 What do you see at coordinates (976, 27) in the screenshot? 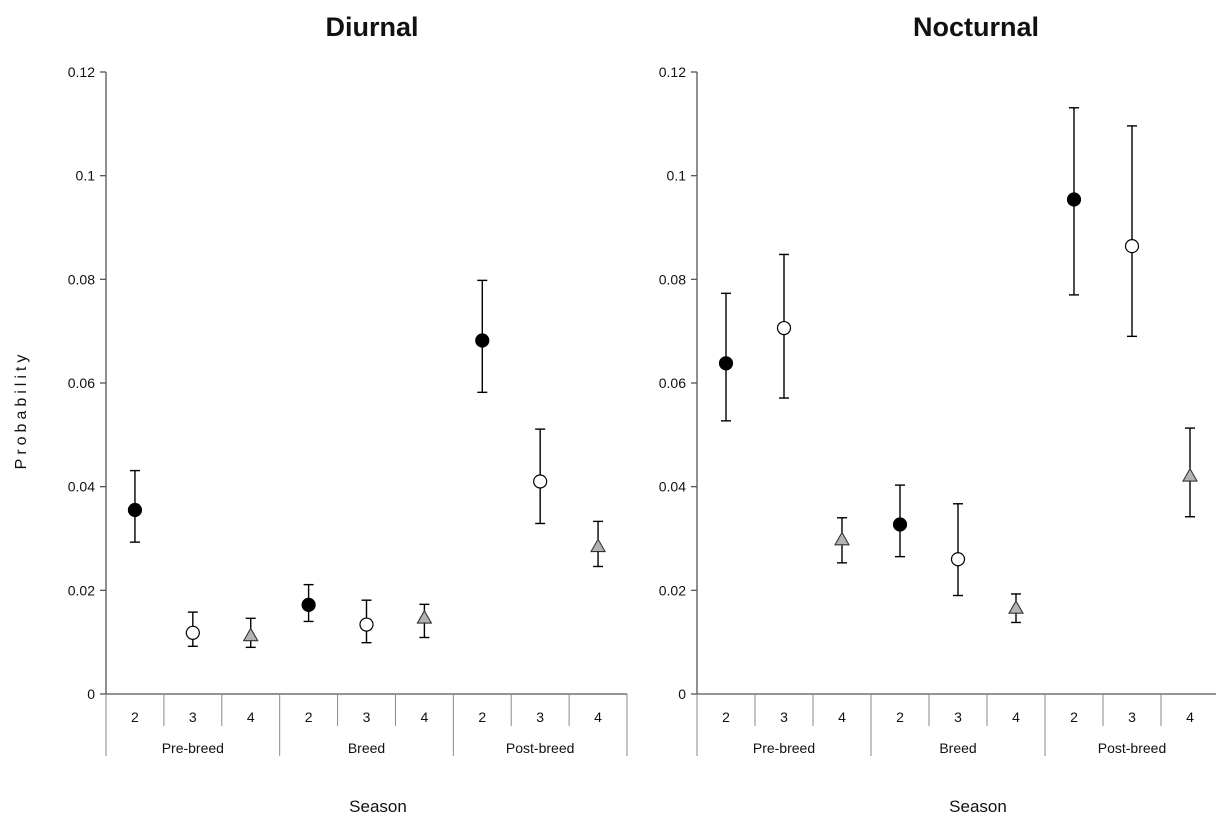
I see `chart-title: Nocturnal` at bounding box center [976, 27].